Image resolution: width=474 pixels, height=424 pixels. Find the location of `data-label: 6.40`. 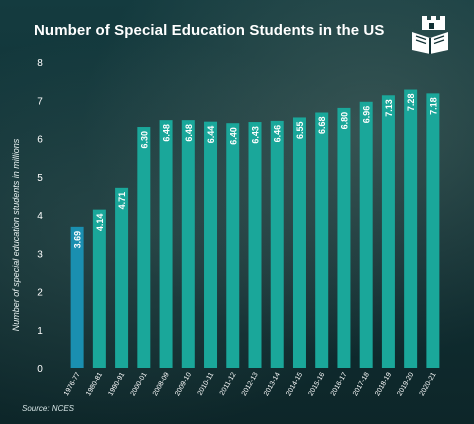

data-label: 6.40 is located at coordinates (233, 136).